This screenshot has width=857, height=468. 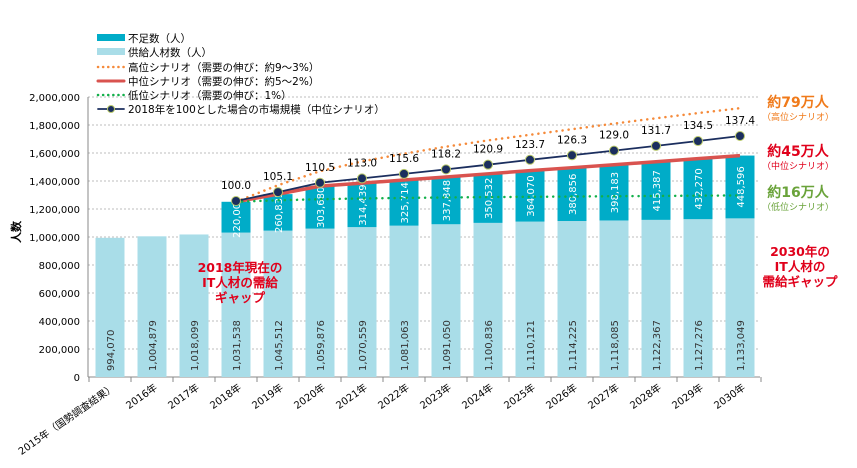 What do you see at coordinates (603, 396) in the screenshot?
I see `x-tick-label: 2027年` at bounding box center [603, 396].